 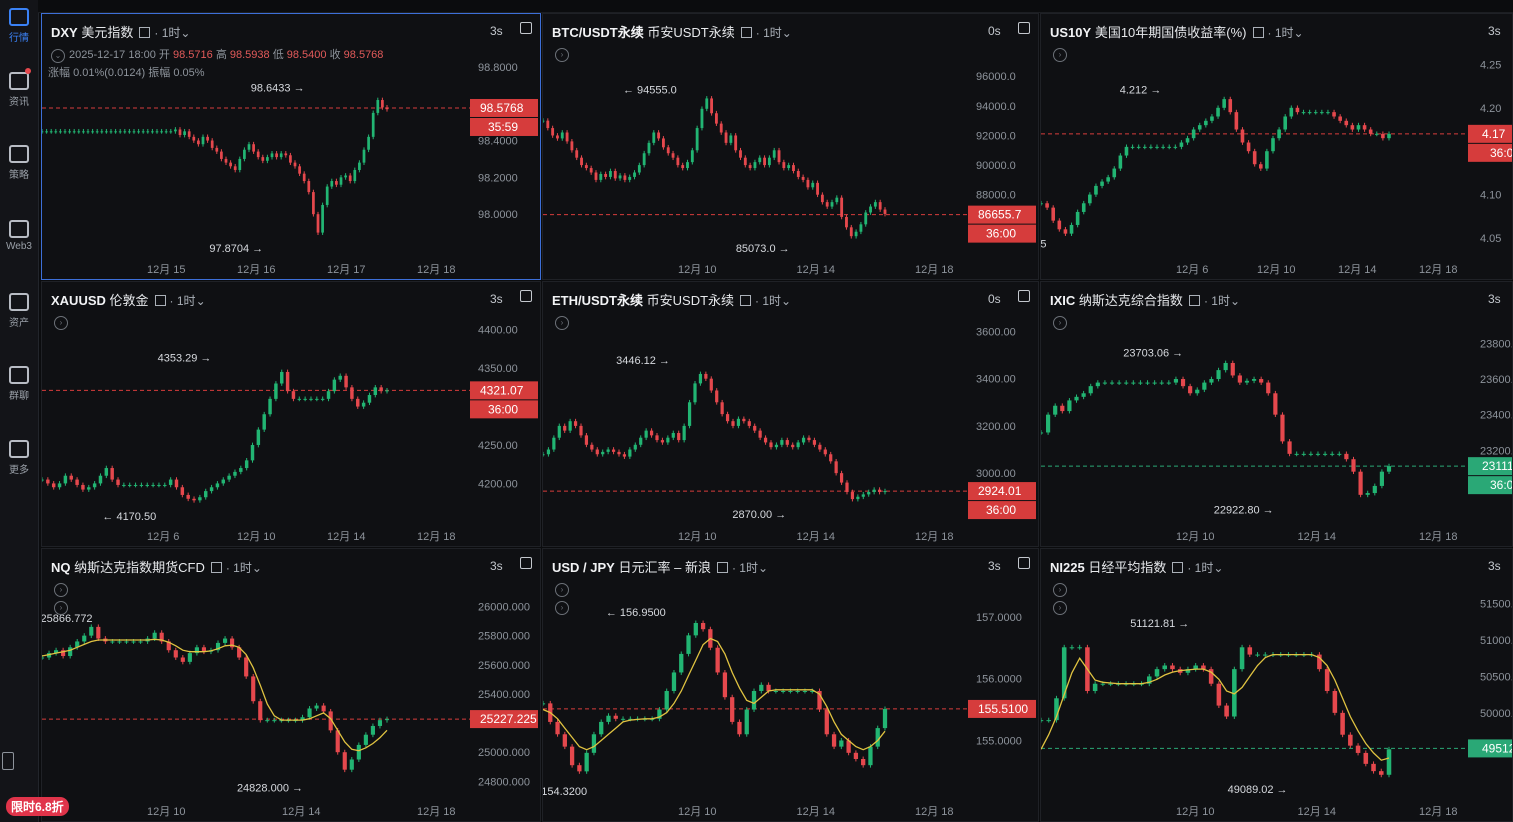 What do you see at coordinates (19, 165) in the screenshot?
I see `sidebar-item-2: 策略` at bounding box center [19, 165].